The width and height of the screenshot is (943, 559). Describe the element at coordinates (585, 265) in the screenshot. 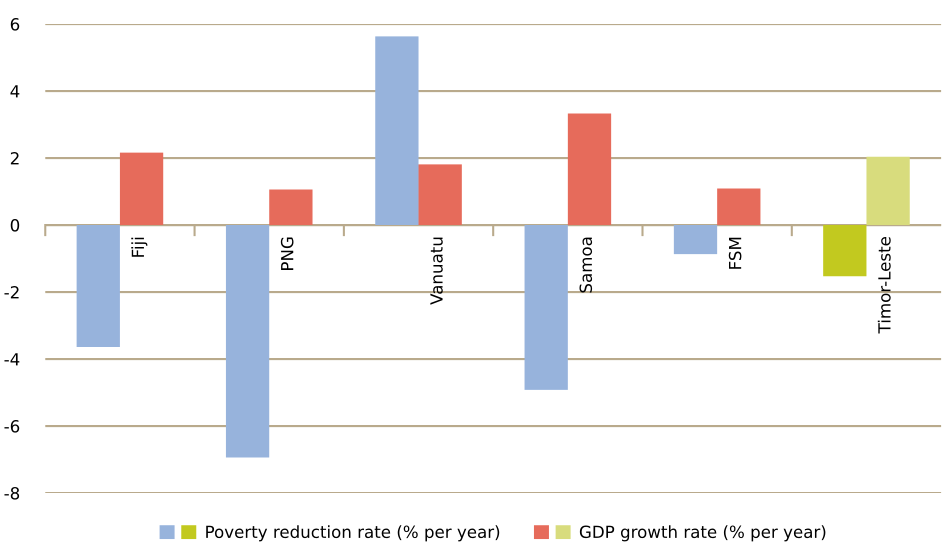

I see `x-tick-label: Samoa` at that location.